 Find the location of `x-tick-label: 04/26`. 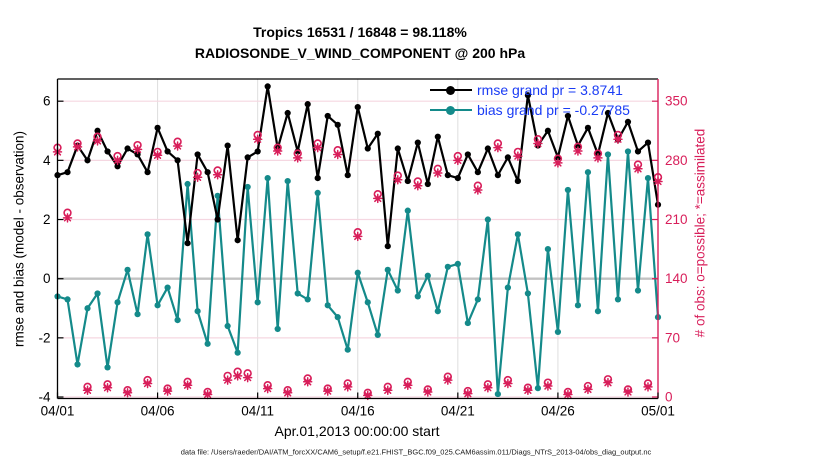

x-tick-label: 04/26 is located at coordinates (558, 411).